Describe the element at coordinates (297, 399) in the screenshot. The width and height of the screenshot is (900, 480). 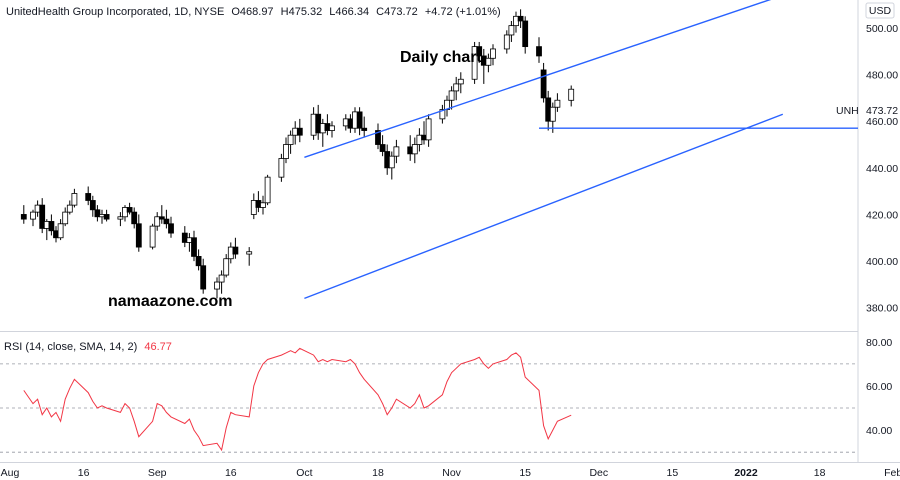
I see `rsi-line` at that location.